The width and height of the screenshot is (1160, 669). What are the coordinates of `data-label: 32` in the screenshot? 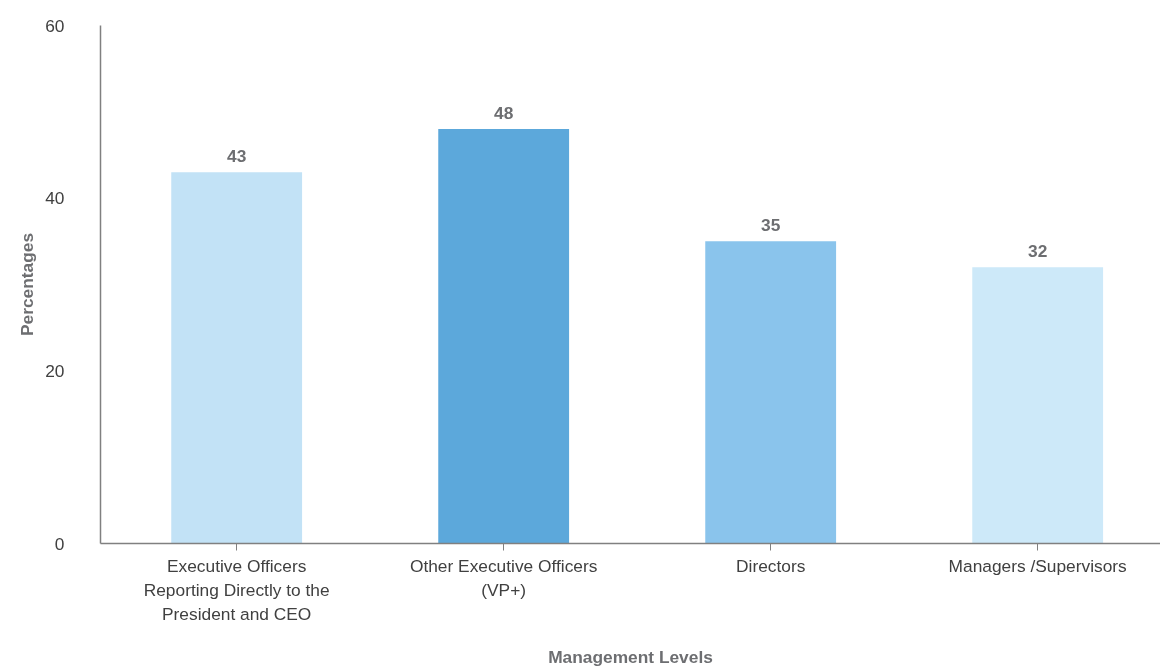 It's located at (1038, 251).